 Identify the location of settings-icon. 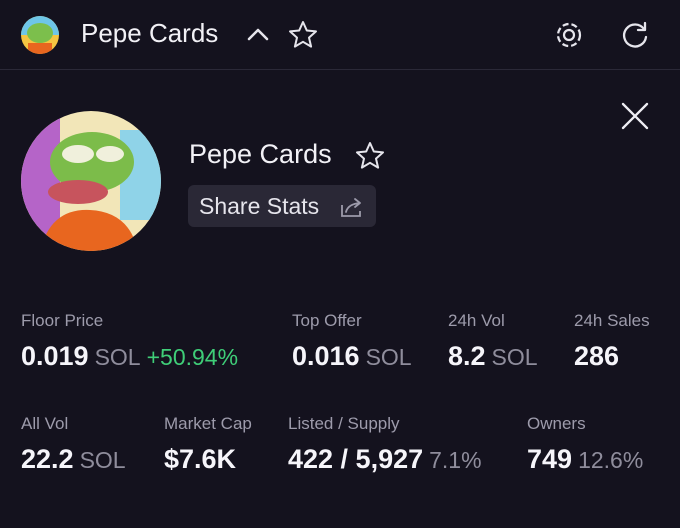
(569, 35).